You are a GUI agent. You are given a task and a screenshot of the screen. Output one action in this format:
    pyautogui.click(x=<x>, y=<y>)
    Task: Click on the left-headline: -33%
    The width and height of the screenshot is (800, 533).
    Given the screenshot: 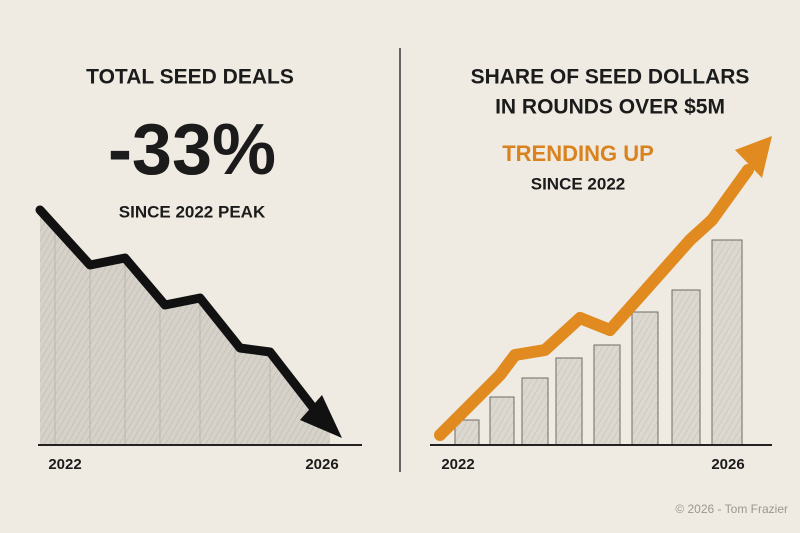 What is the action you would take?
    pyautogui.click(x=192, y=150)
    